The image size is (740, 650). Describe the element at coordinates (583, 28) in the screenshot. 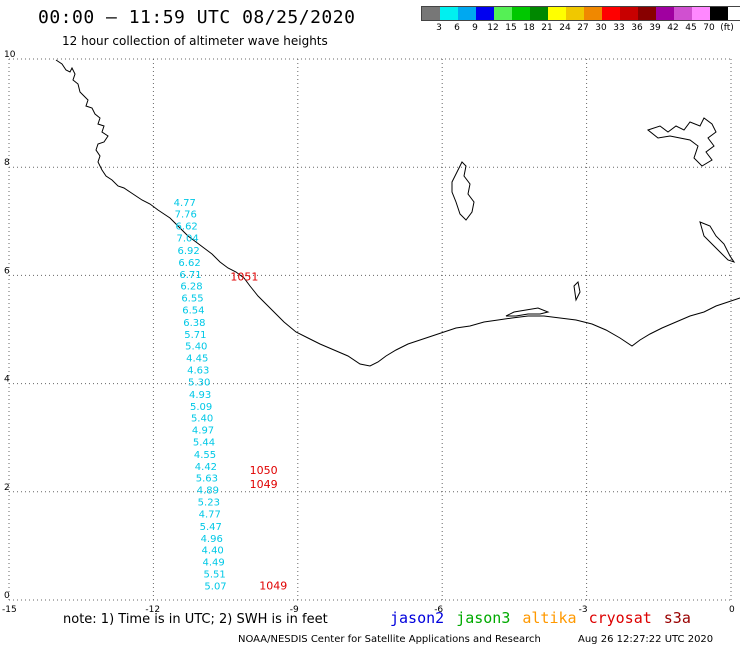

I see `legend-label: 27` at that location.